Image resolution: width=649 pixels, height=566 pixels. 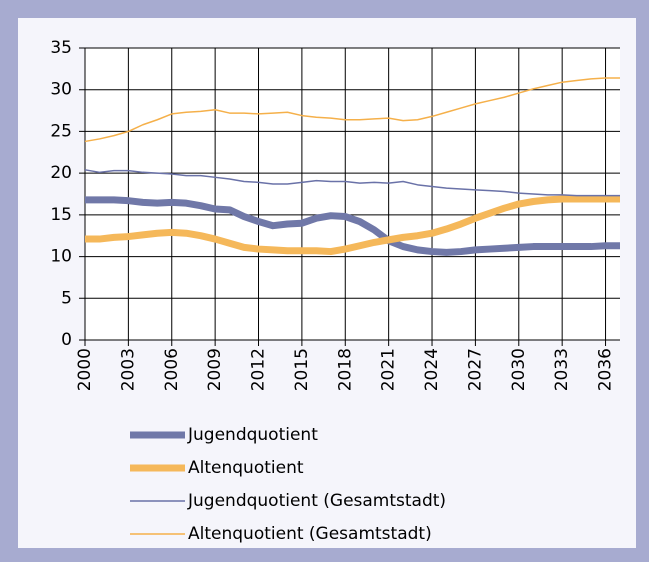 What do you see at coordinates (345, 369) in the screenshot?
I see `x-tick-label: 2018` at bounding box center [345, 369].